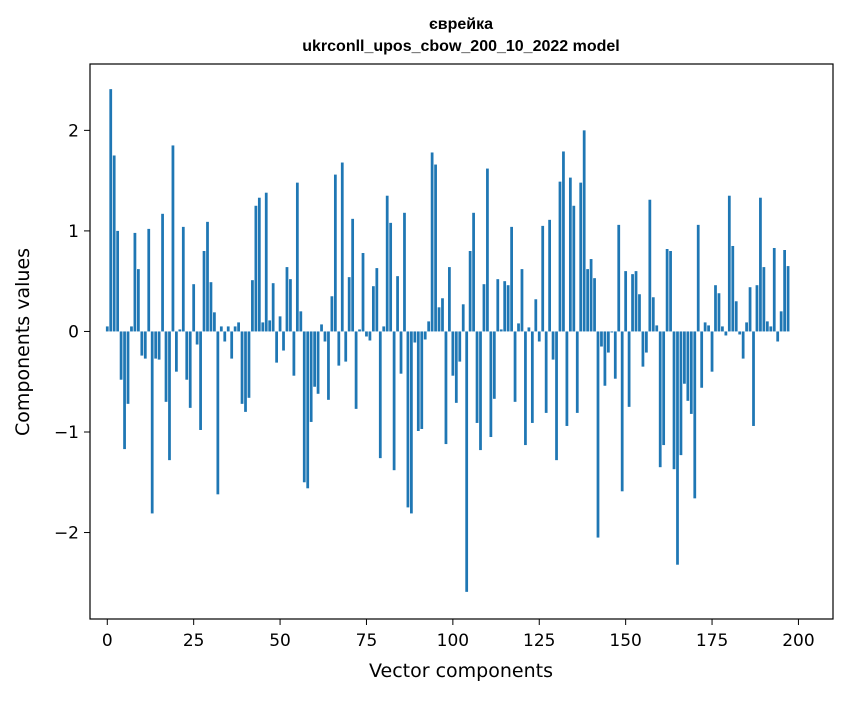 This screenshot has height=701, width=847. What do you see at coordinates (798, 641) in the screenshot?
I see `x-tick-label: 200` at bounding box center [798, 641].